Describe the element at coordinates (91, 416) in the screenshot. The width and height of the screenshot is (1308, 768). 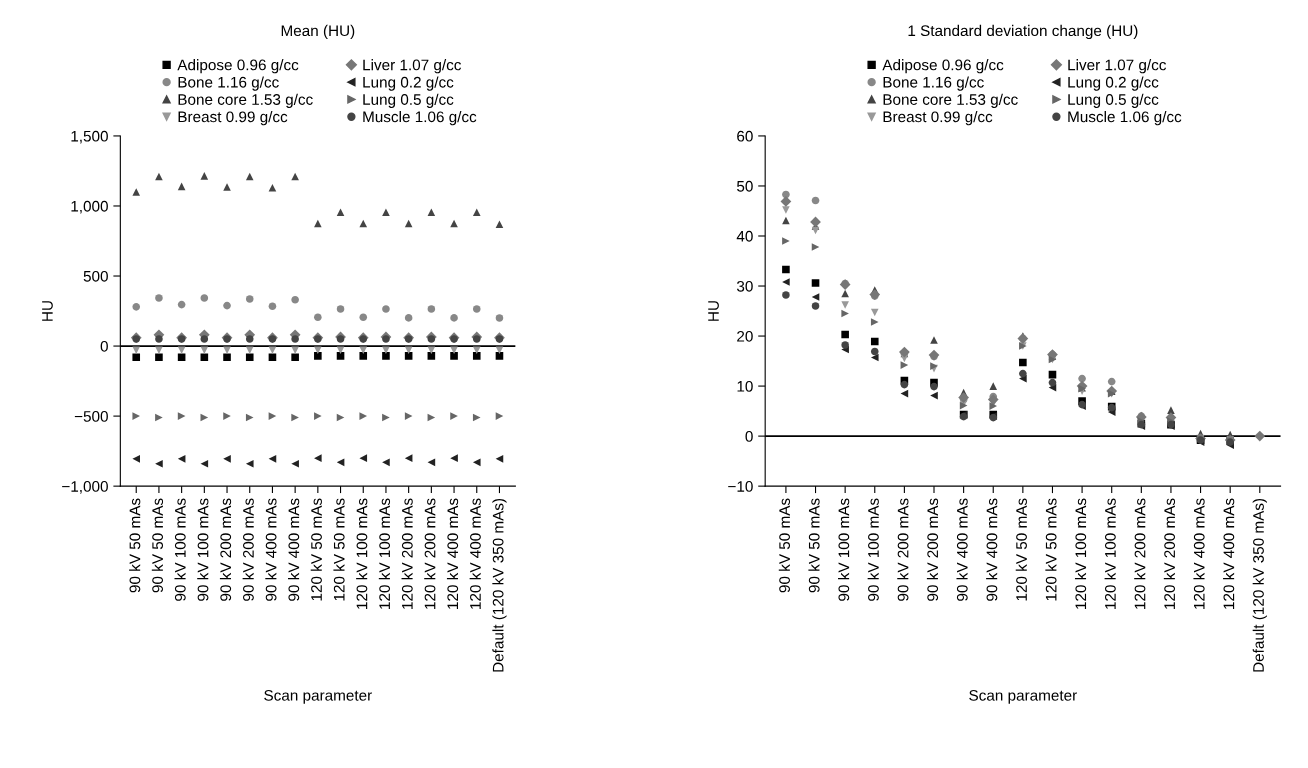
I see `y-tick-label: −500` at that location.